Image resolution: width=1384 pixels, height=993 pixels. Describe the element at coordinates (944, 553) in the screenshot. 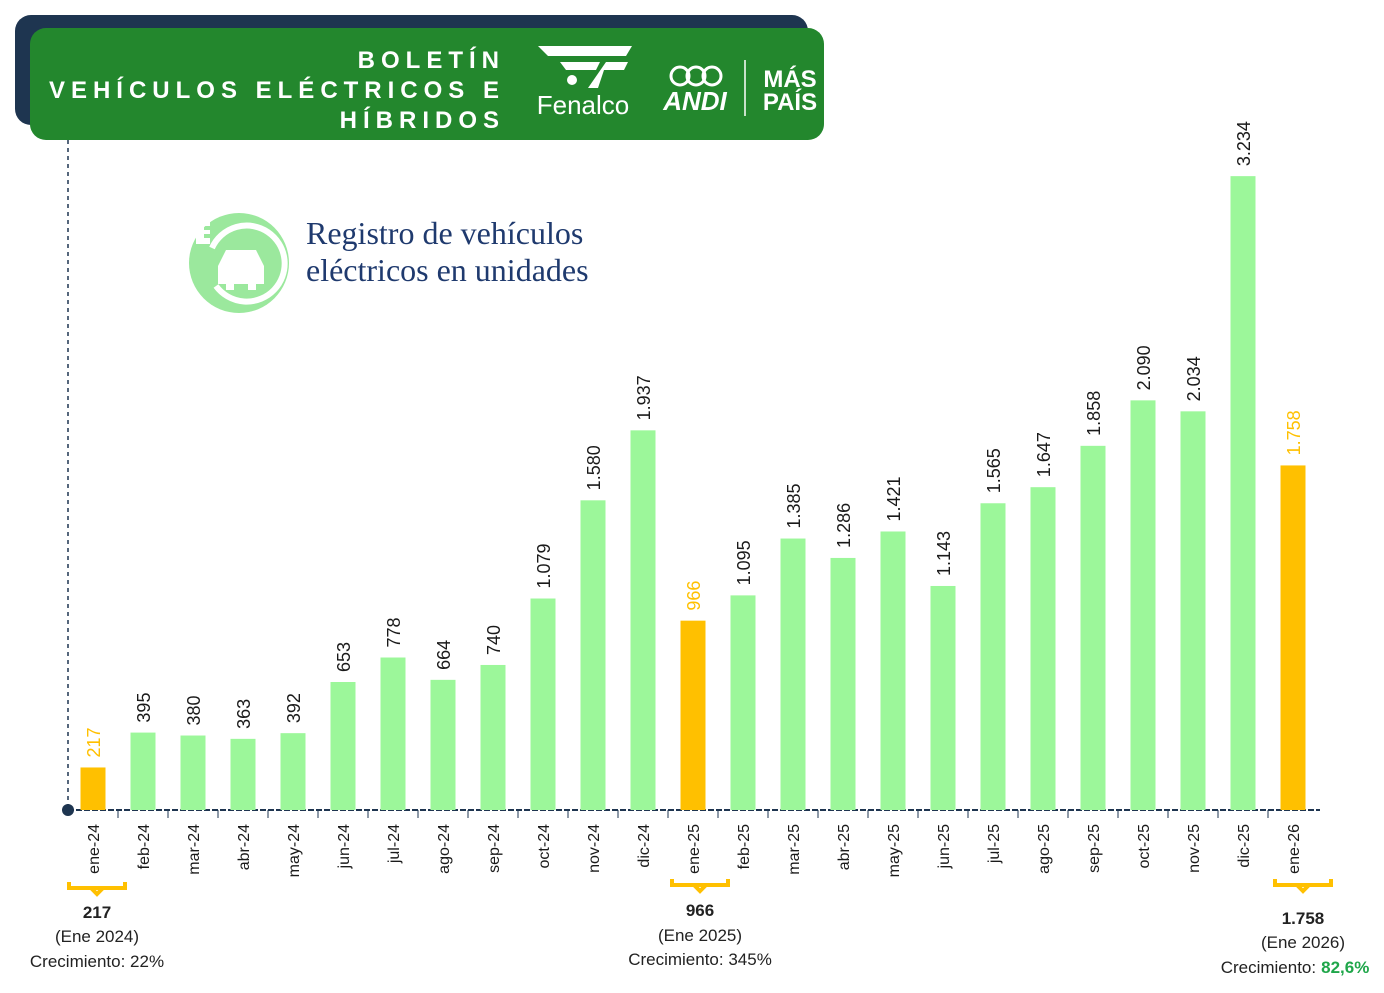

I see `value-label: 1.143` at that location.